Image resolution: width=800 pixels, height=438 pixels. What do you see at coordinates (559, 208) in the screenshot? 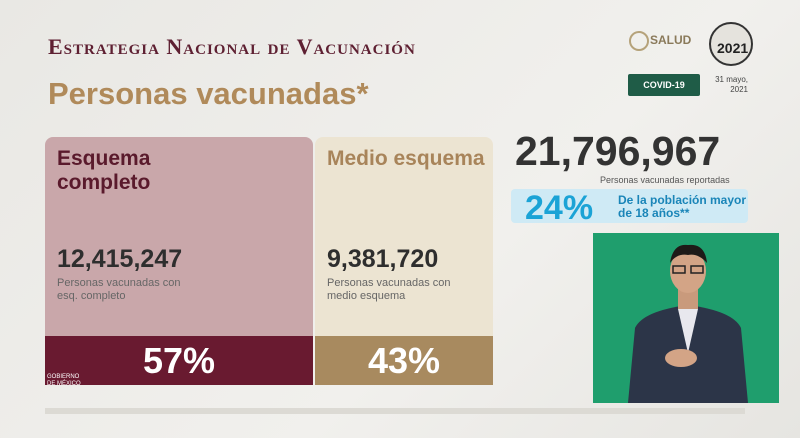
I see `total-percent: 24%` at bounding box center [559, 208].